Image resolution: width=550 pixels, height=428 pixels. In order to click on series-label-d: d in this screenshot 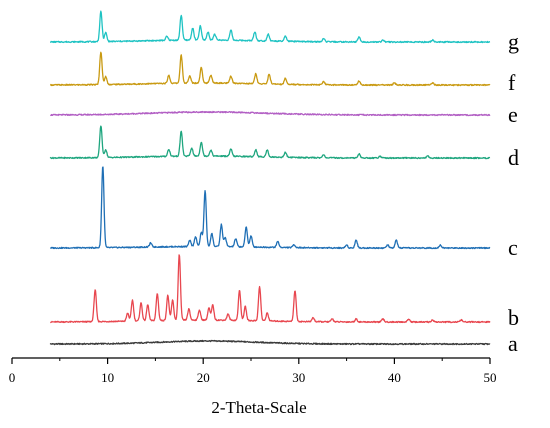, I will do `click(513, 157)`.